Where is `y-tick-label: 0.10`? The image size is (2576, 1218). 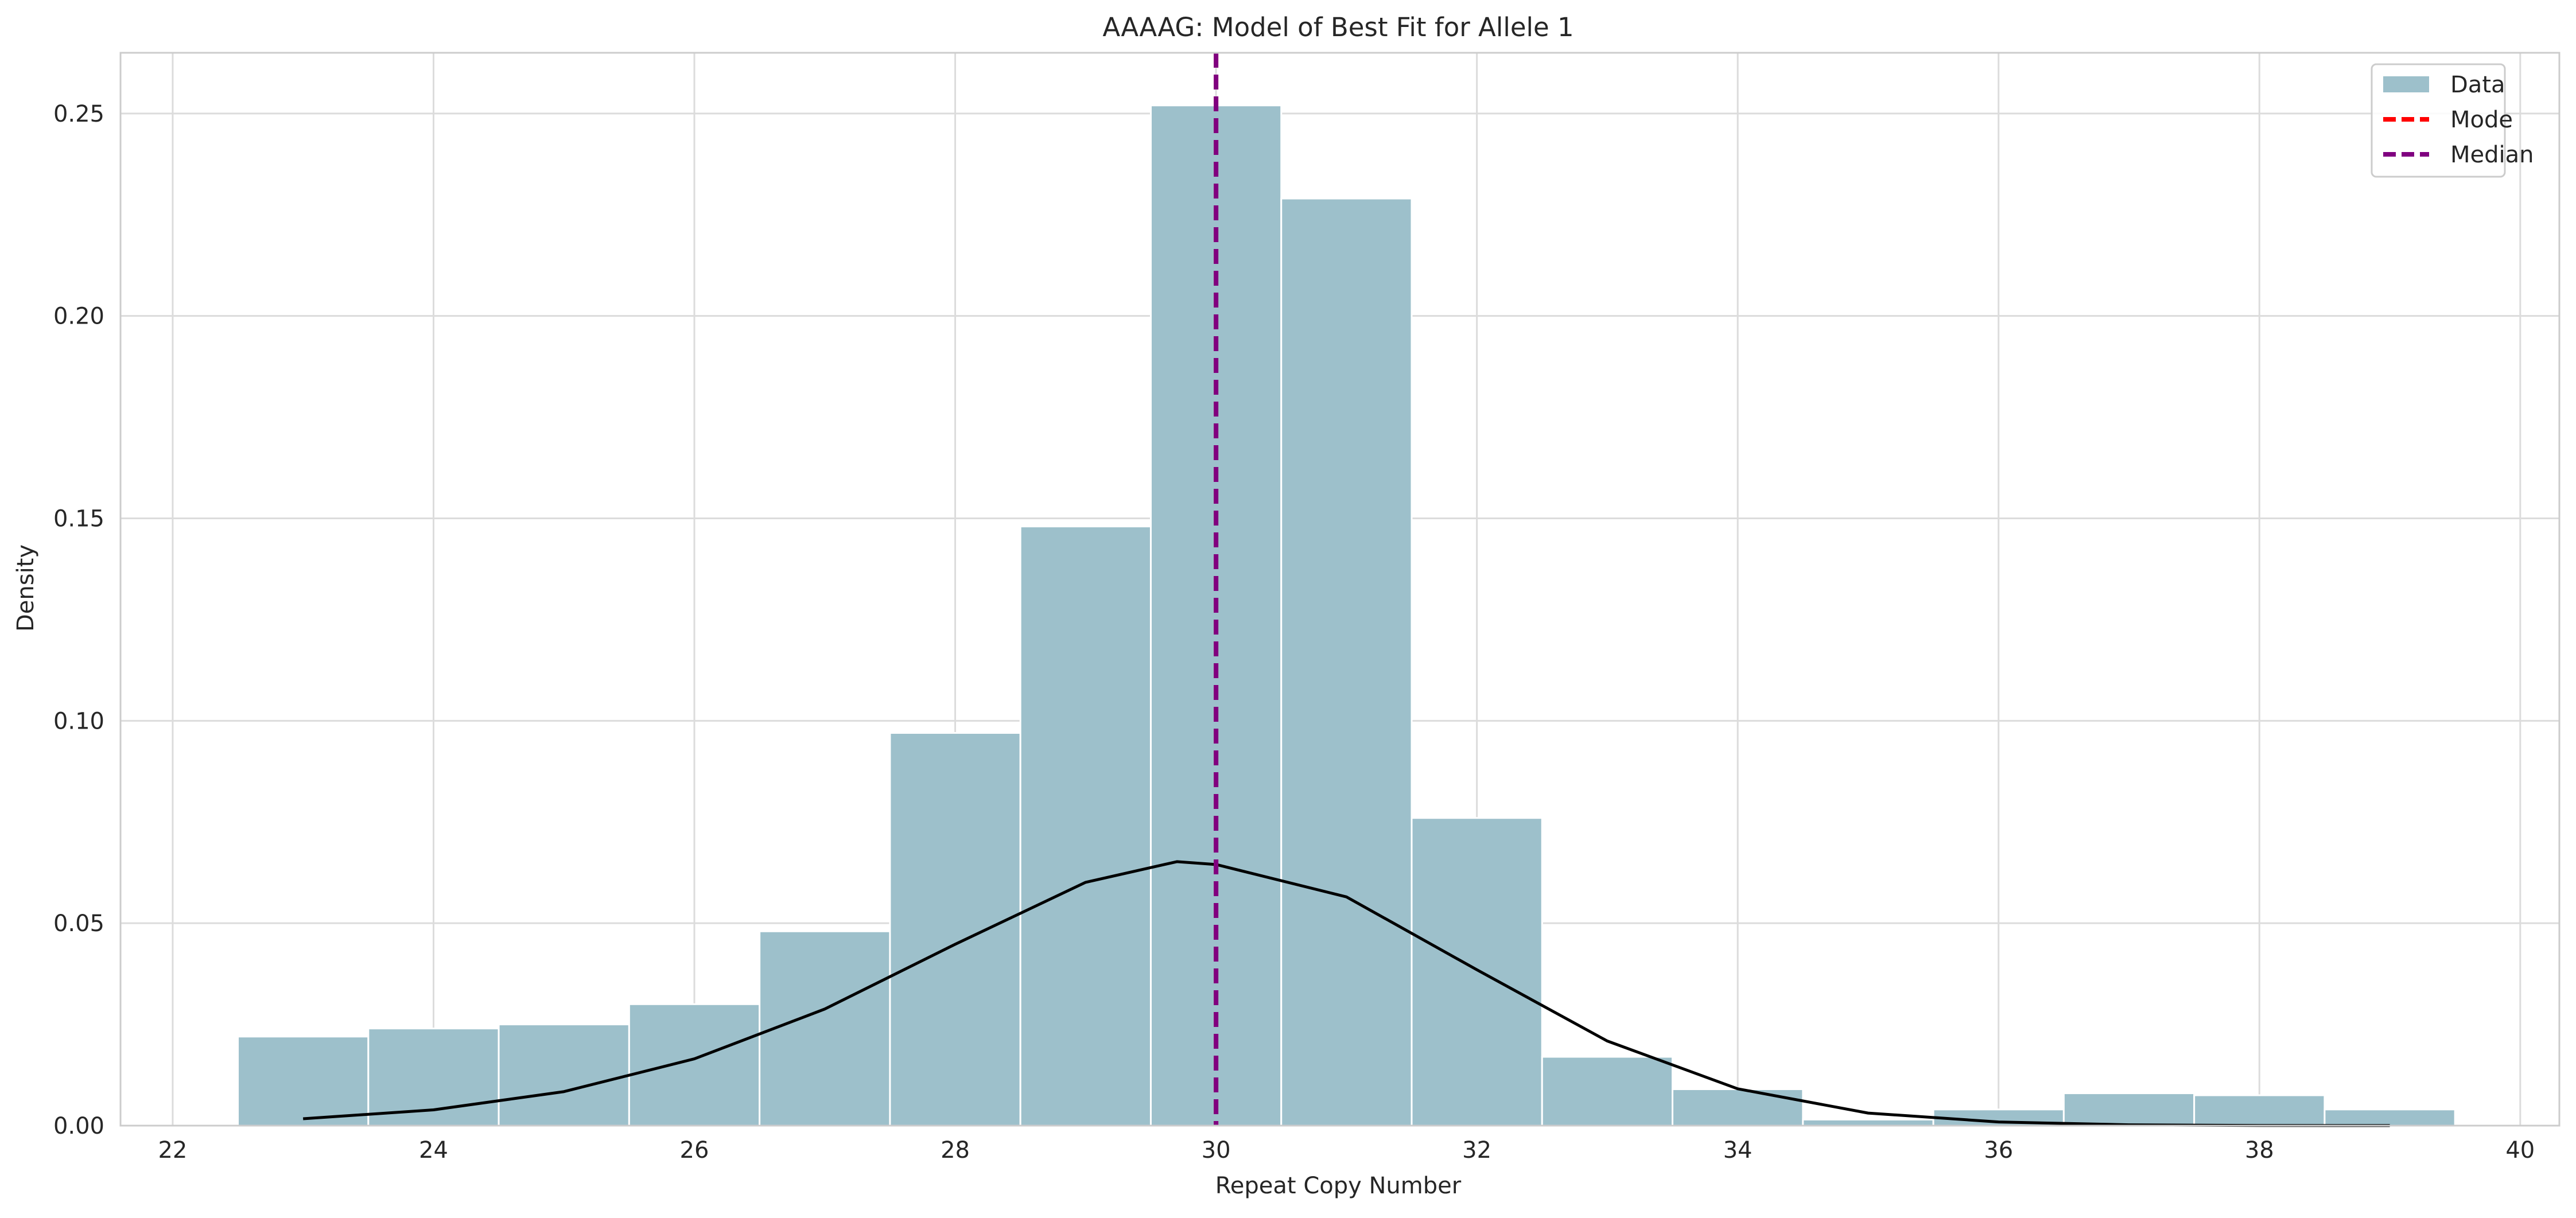 y-tick-label: 0.10 is located at coordinates (78, 721).